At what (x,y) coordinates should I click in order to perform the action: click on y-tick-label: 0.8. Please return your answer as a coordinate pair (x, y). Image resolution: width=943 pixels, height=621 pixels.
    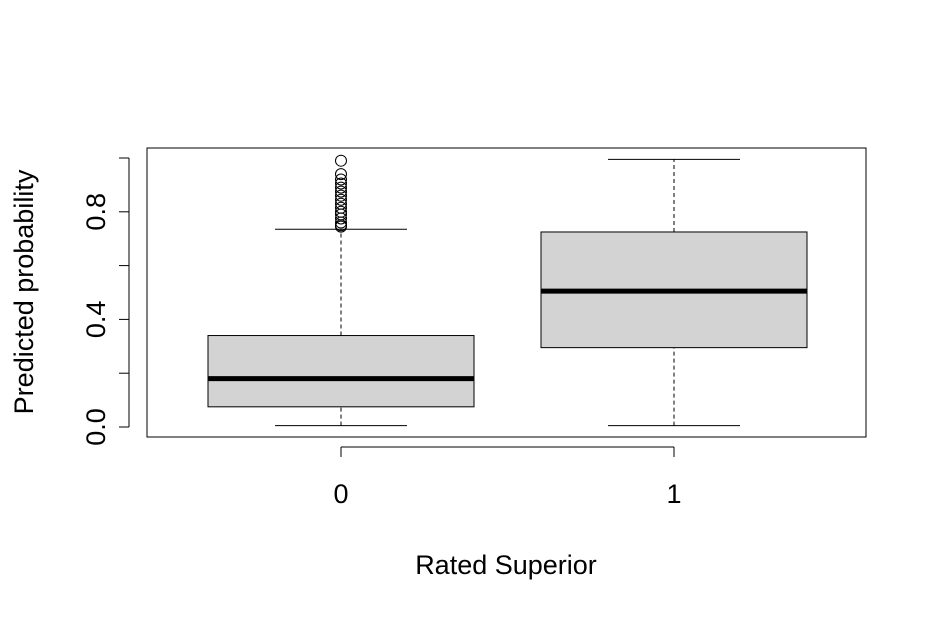
    Looking at the image, I should click on (96, 212).